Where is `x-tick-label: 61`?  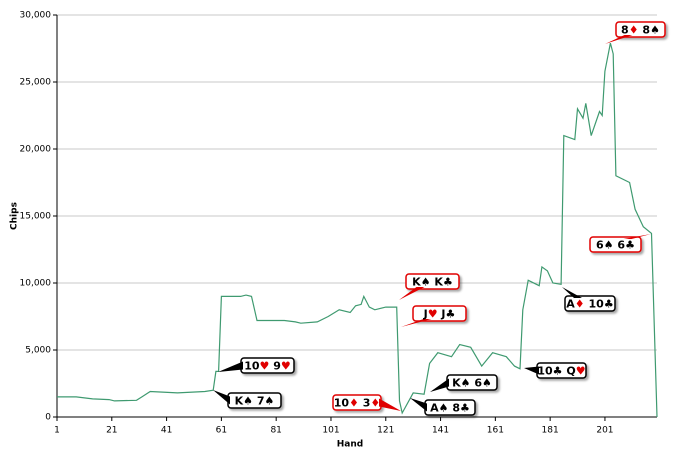
x-tick-label: 61 is located at coordinates (221, 431).